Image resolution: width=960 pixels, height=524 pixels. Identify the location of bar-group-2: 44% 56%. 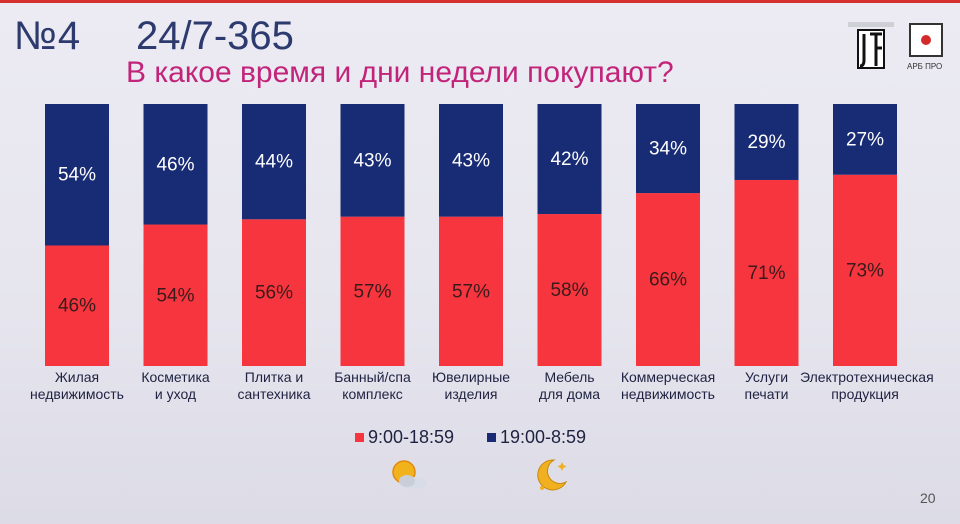
(274, 235).